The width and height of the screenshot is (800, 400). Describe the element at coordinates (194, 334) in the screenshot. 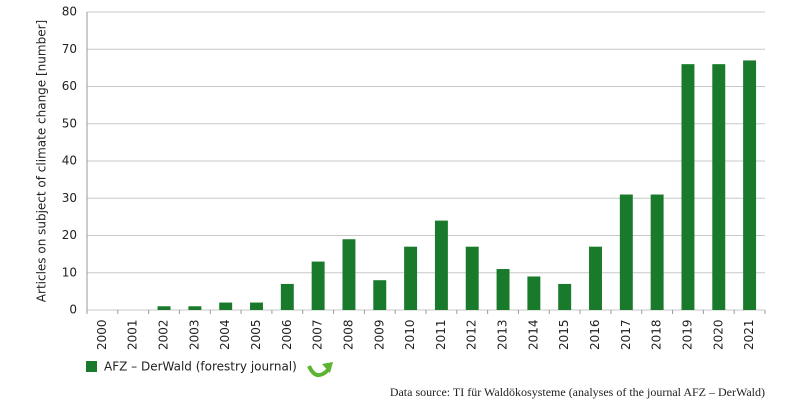

I see `x-tick-label: 2003` at that location.